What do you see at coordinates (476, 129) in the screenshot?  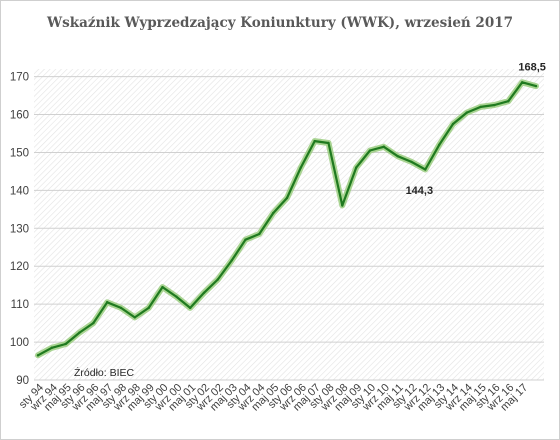 I see `annotations: 144,3 168,5` at bounding box center [476, 129].